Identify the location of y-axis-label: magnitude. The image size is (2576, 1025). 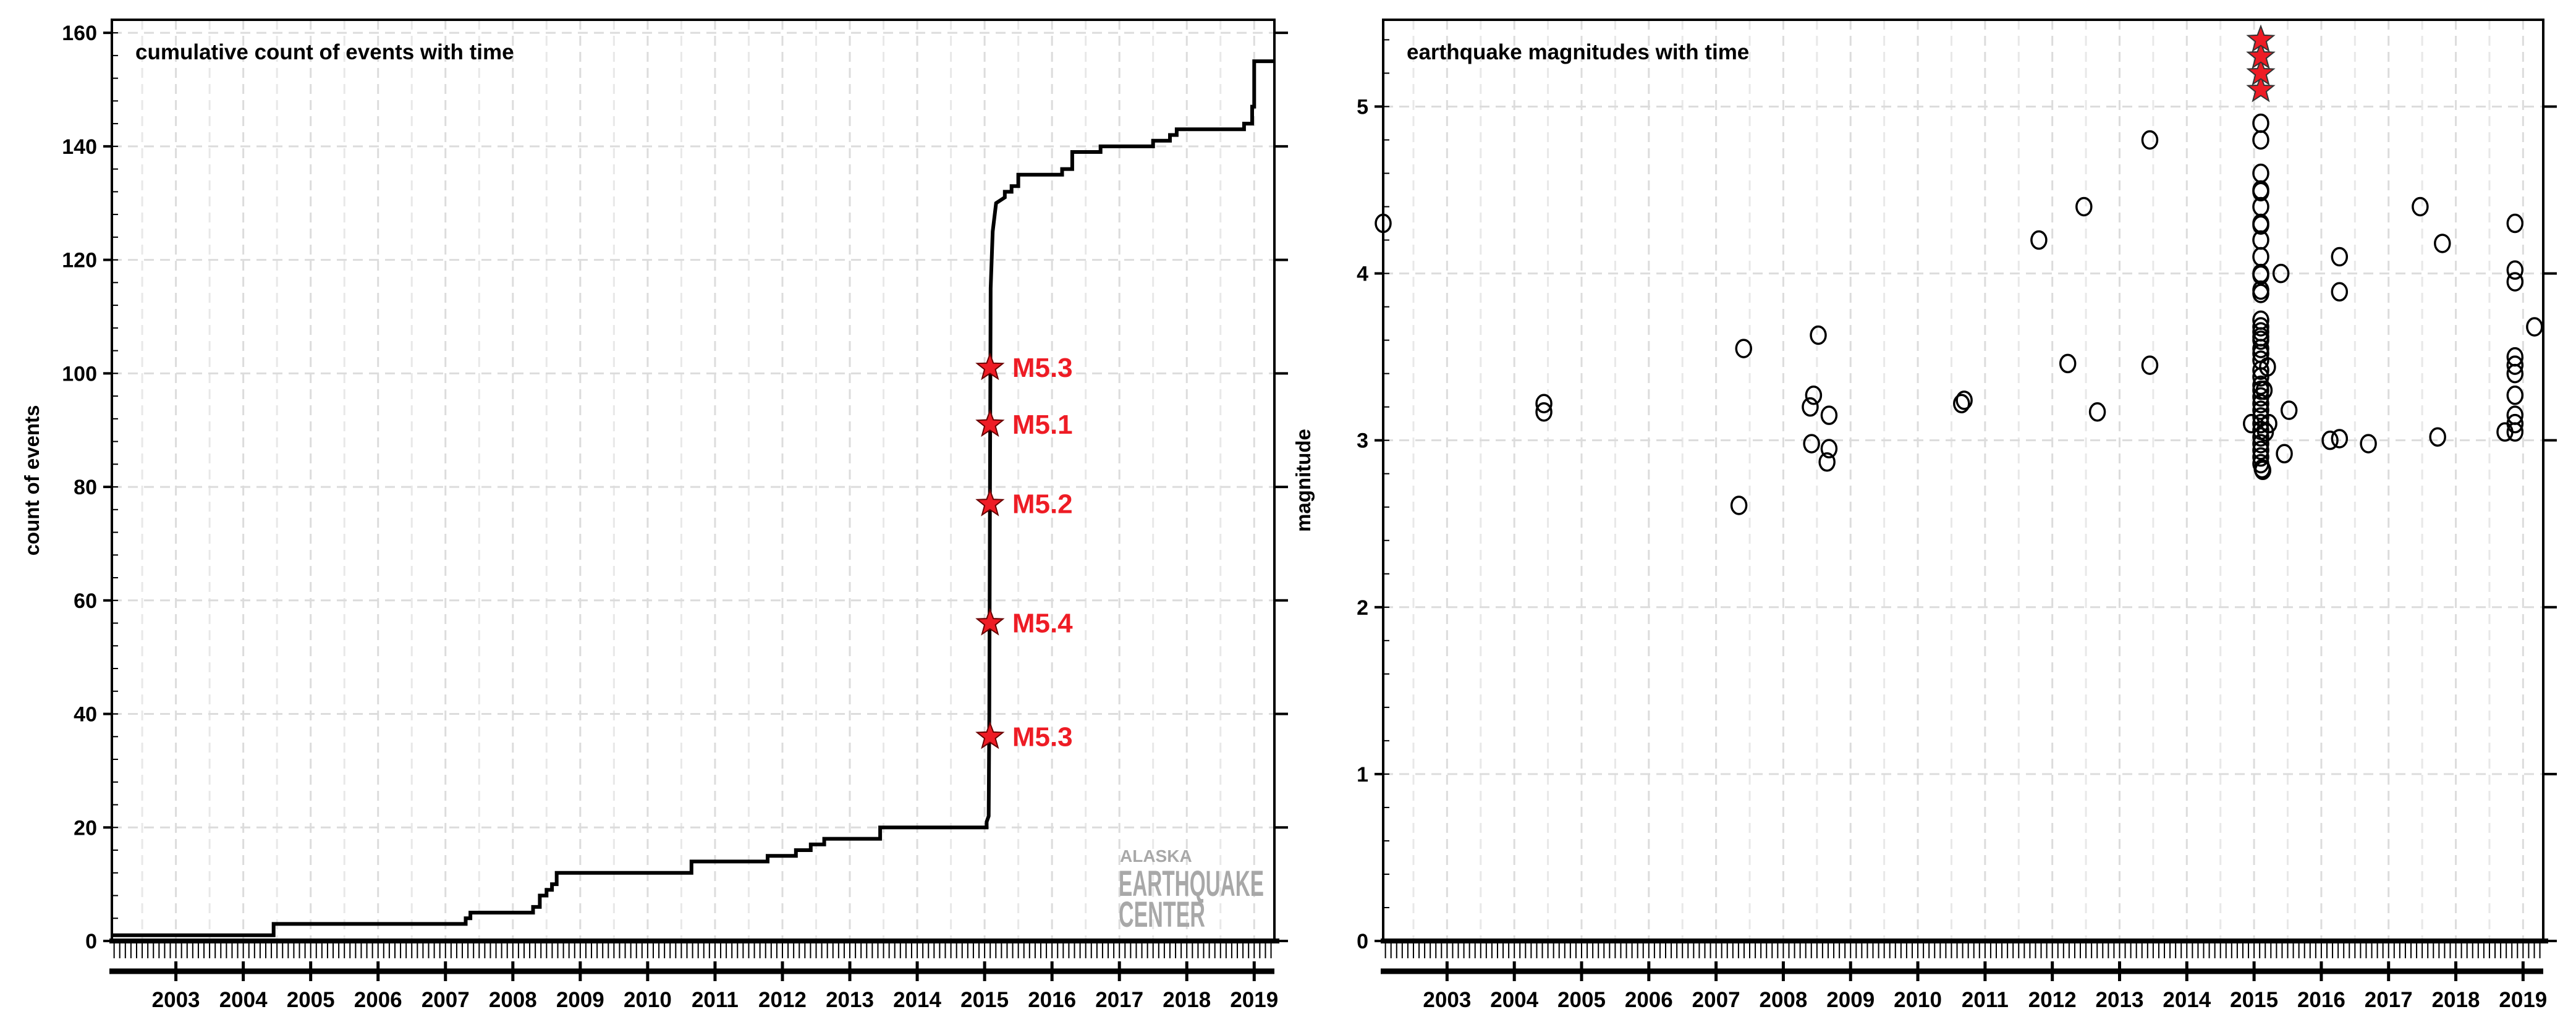
(1303, 480).